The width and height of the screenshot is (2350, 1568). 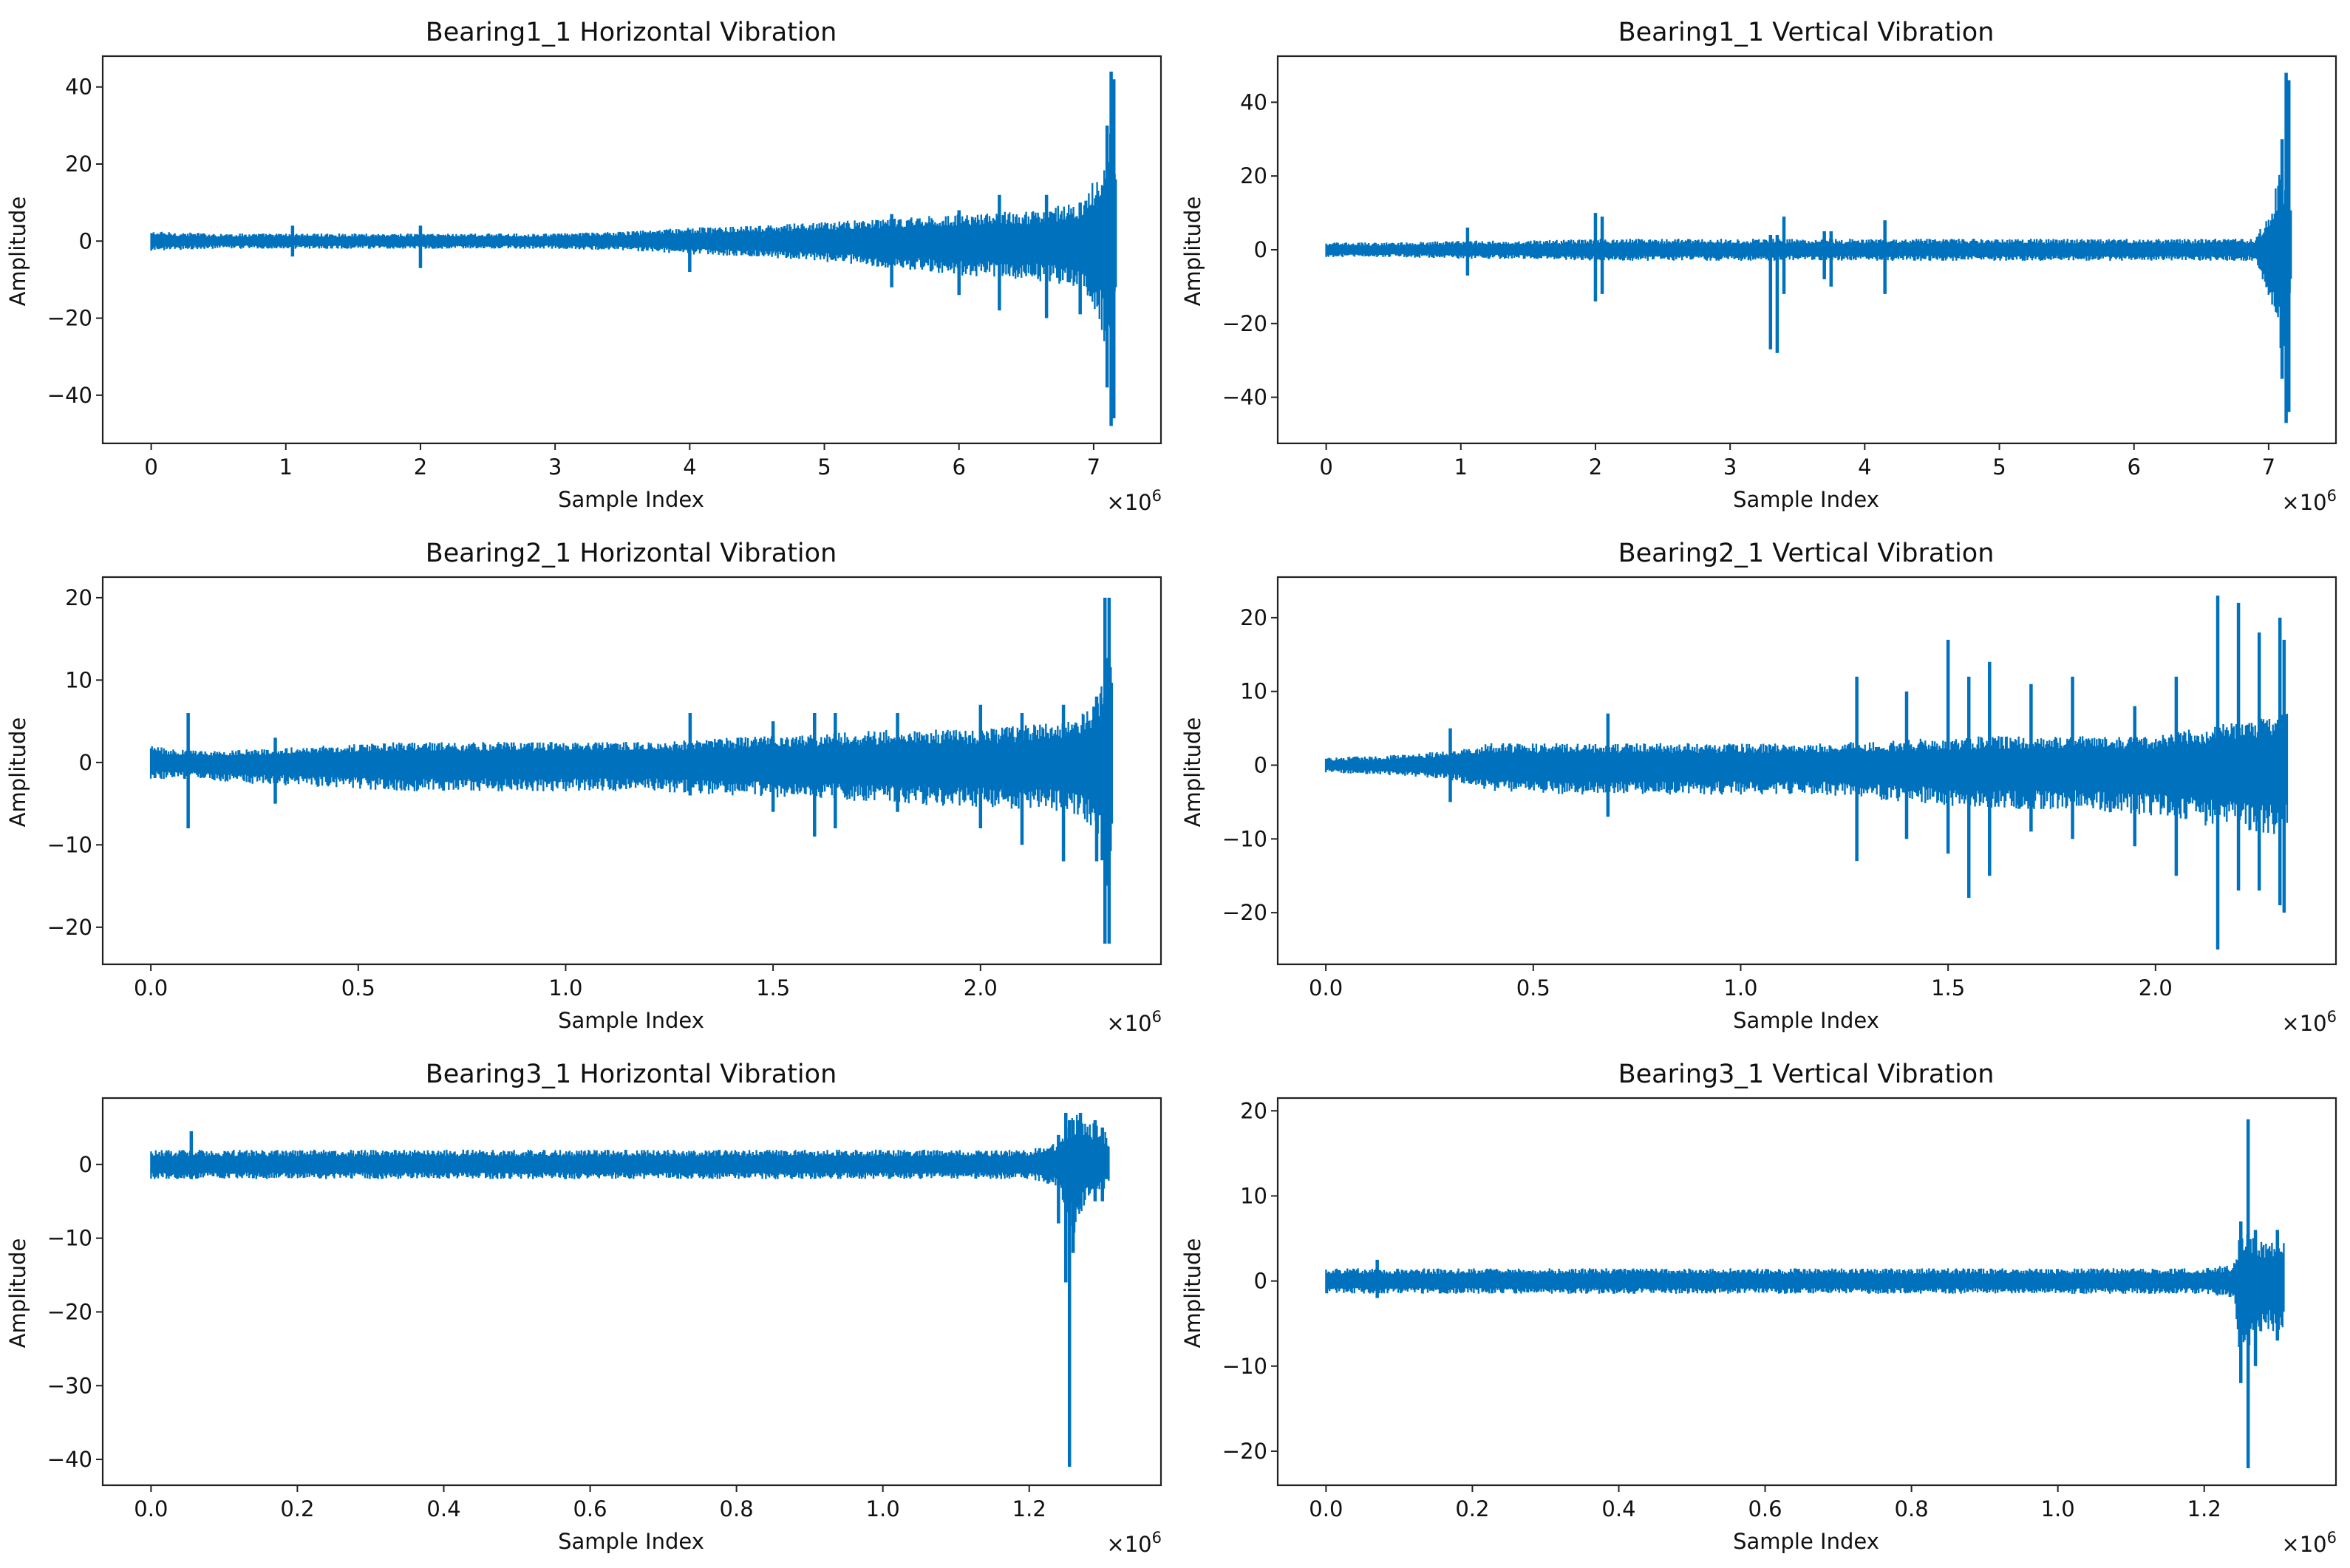 I want to click on x-tick-label: 6, so click(x=958, y=467).